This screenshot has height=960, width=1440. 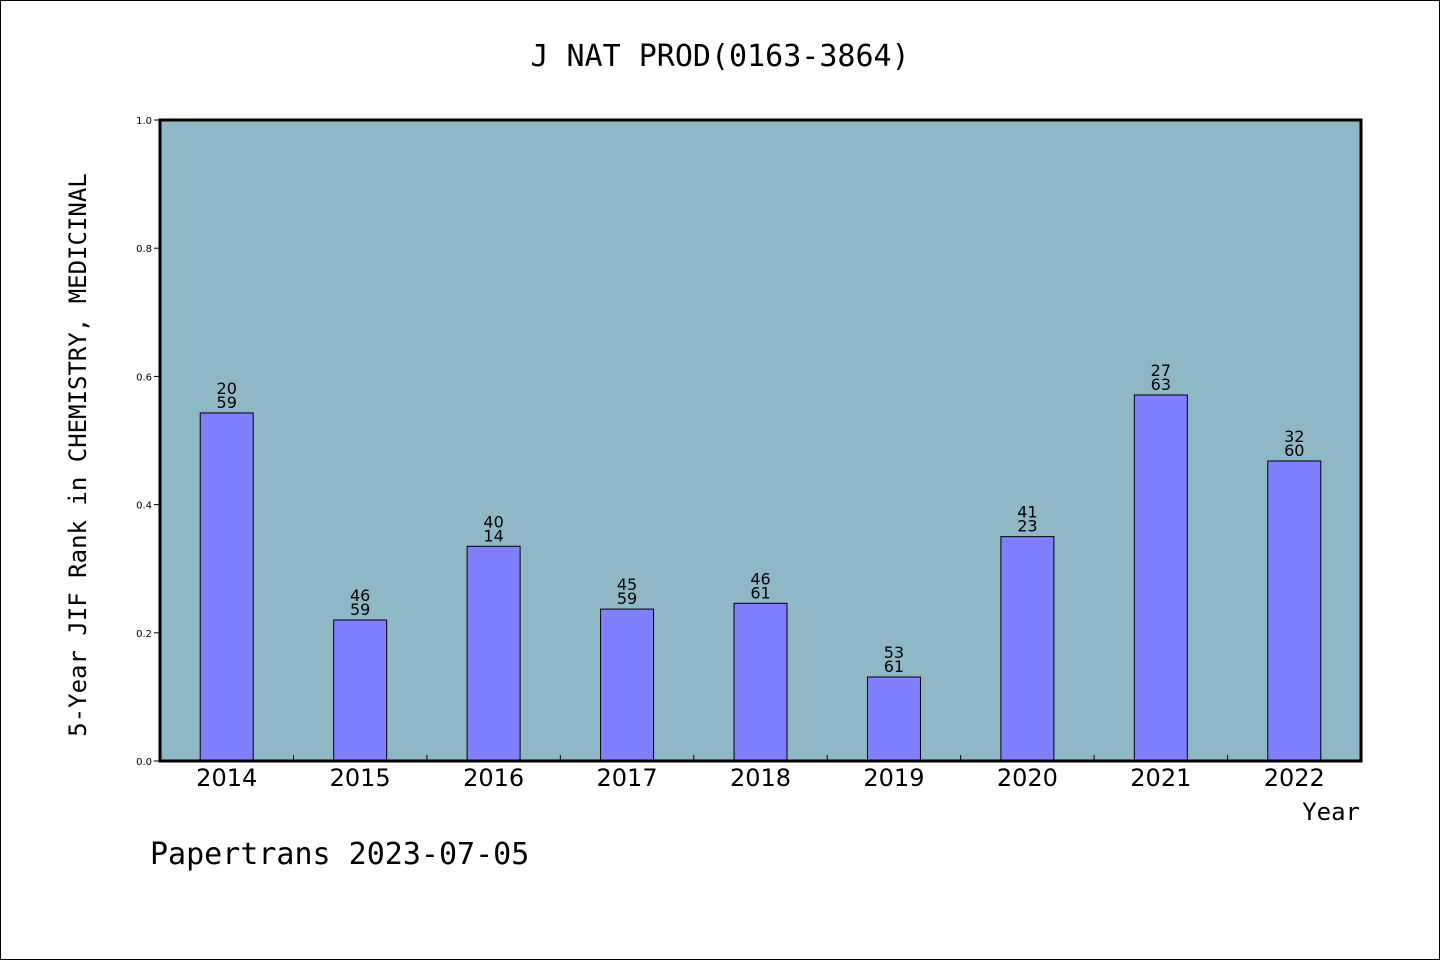 What do you see at coordinates (226, 587) in the screenshot?
I see `bar-2014` at bounding box center [226, 587].